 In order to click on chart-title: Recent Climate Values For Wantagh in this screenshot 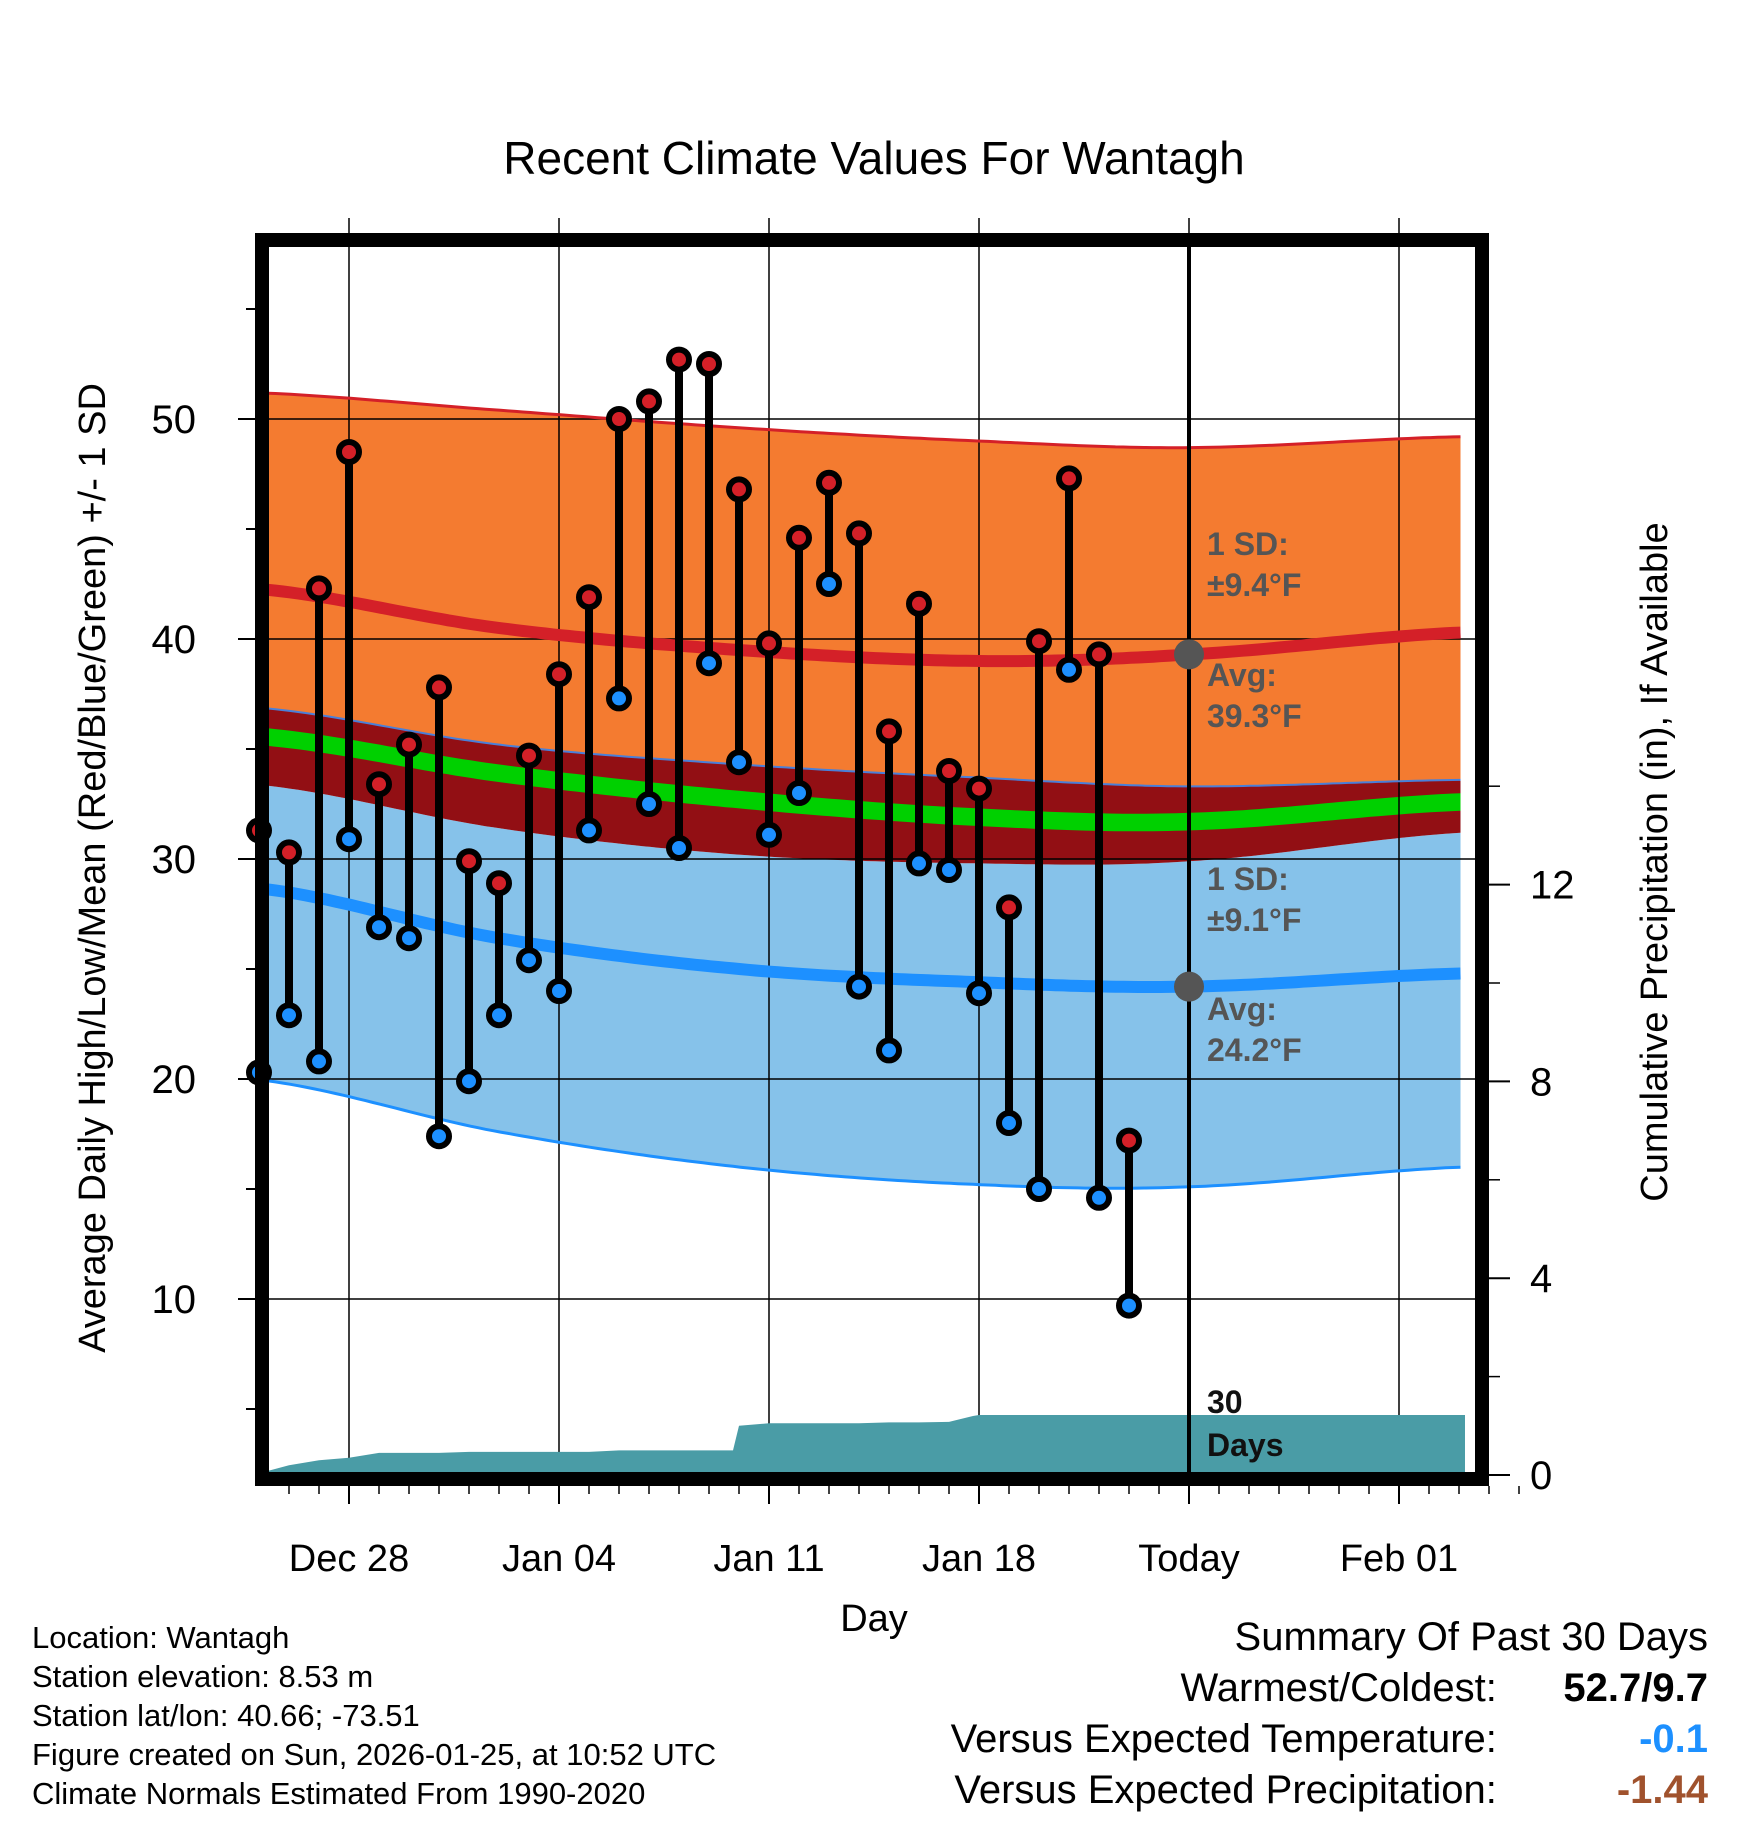, I will do `click(873, 158)`.